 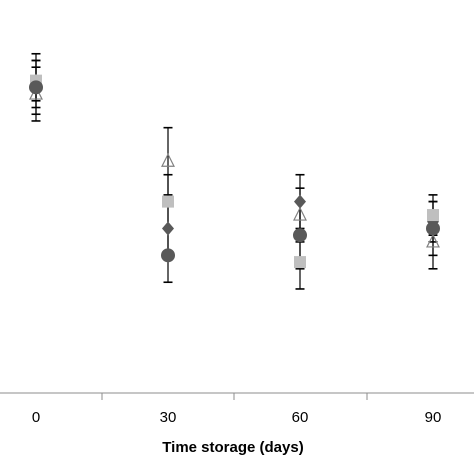 What do you see at coordinates (237, 396) in the screenshot?
I see `x-axis` at bounding box center [237, 396].